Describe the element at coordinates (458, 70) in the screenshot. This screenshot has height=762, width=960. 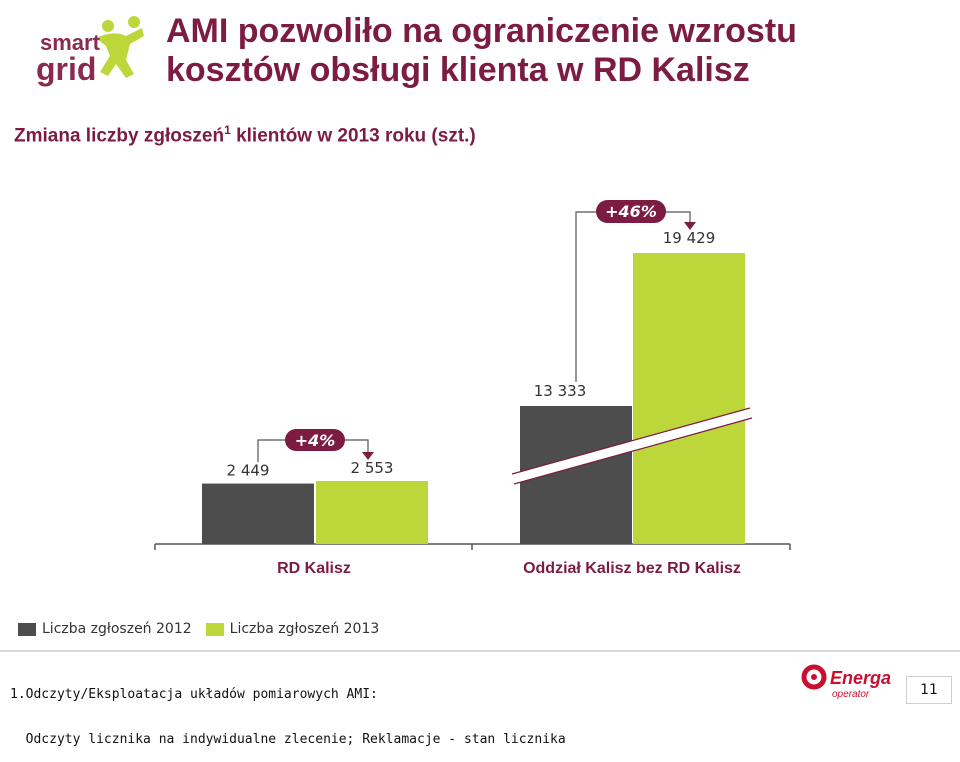
I see `title-line-2: kosztów obsługi klienta w RD Kalisz` at that location.